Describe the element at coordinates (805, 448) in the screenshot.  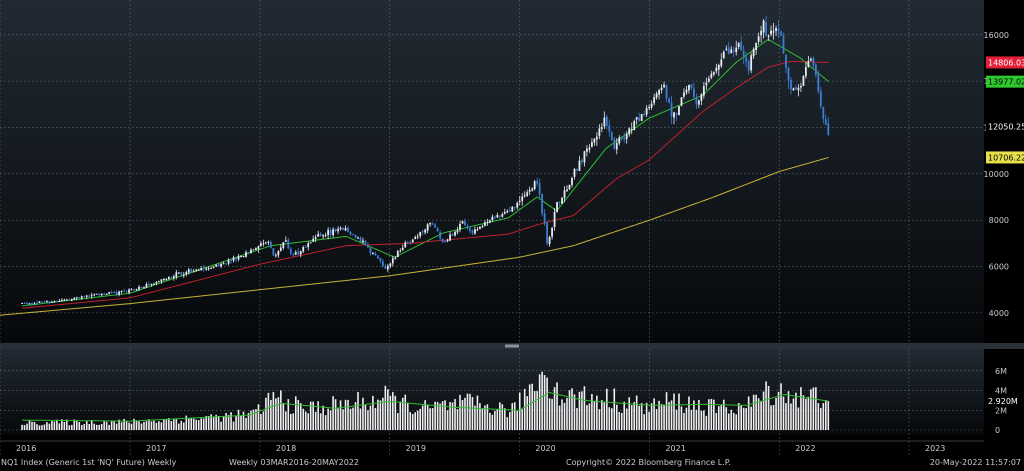
I see `x-tick-label: 2022` at that location.